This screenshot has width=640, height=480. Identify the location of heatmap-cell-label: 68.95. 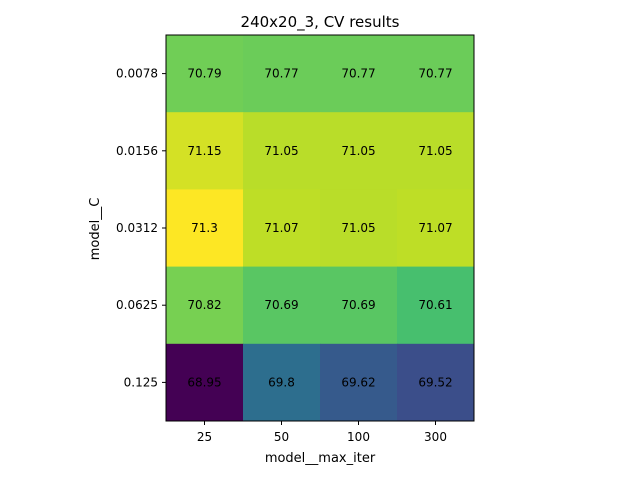
(204, 382).